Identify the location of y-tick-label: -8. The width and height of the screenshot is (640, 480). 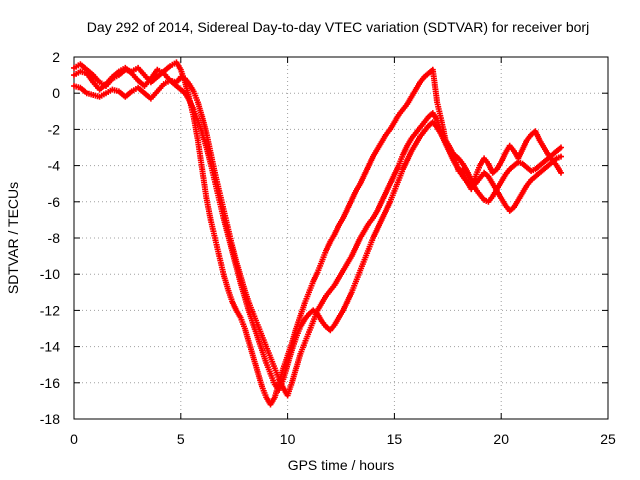
(54, 238).